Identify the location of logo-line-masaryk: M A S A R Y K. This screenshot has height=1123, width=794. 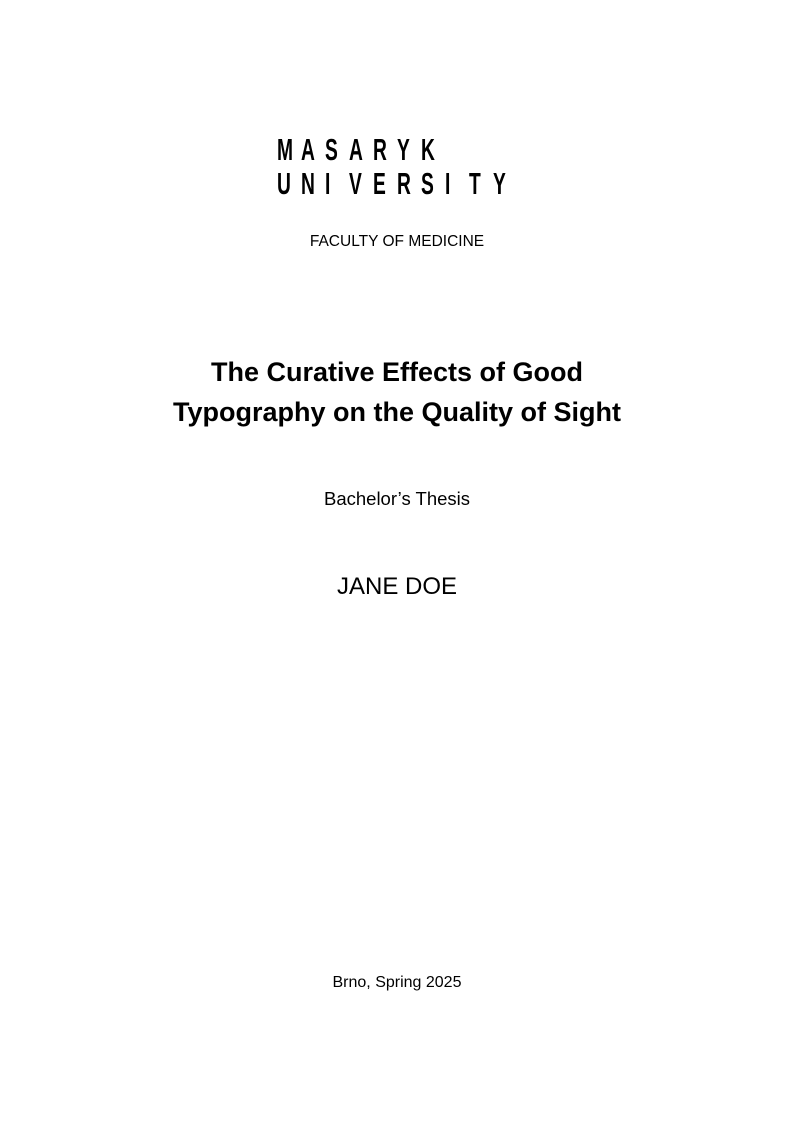
(397, 150).